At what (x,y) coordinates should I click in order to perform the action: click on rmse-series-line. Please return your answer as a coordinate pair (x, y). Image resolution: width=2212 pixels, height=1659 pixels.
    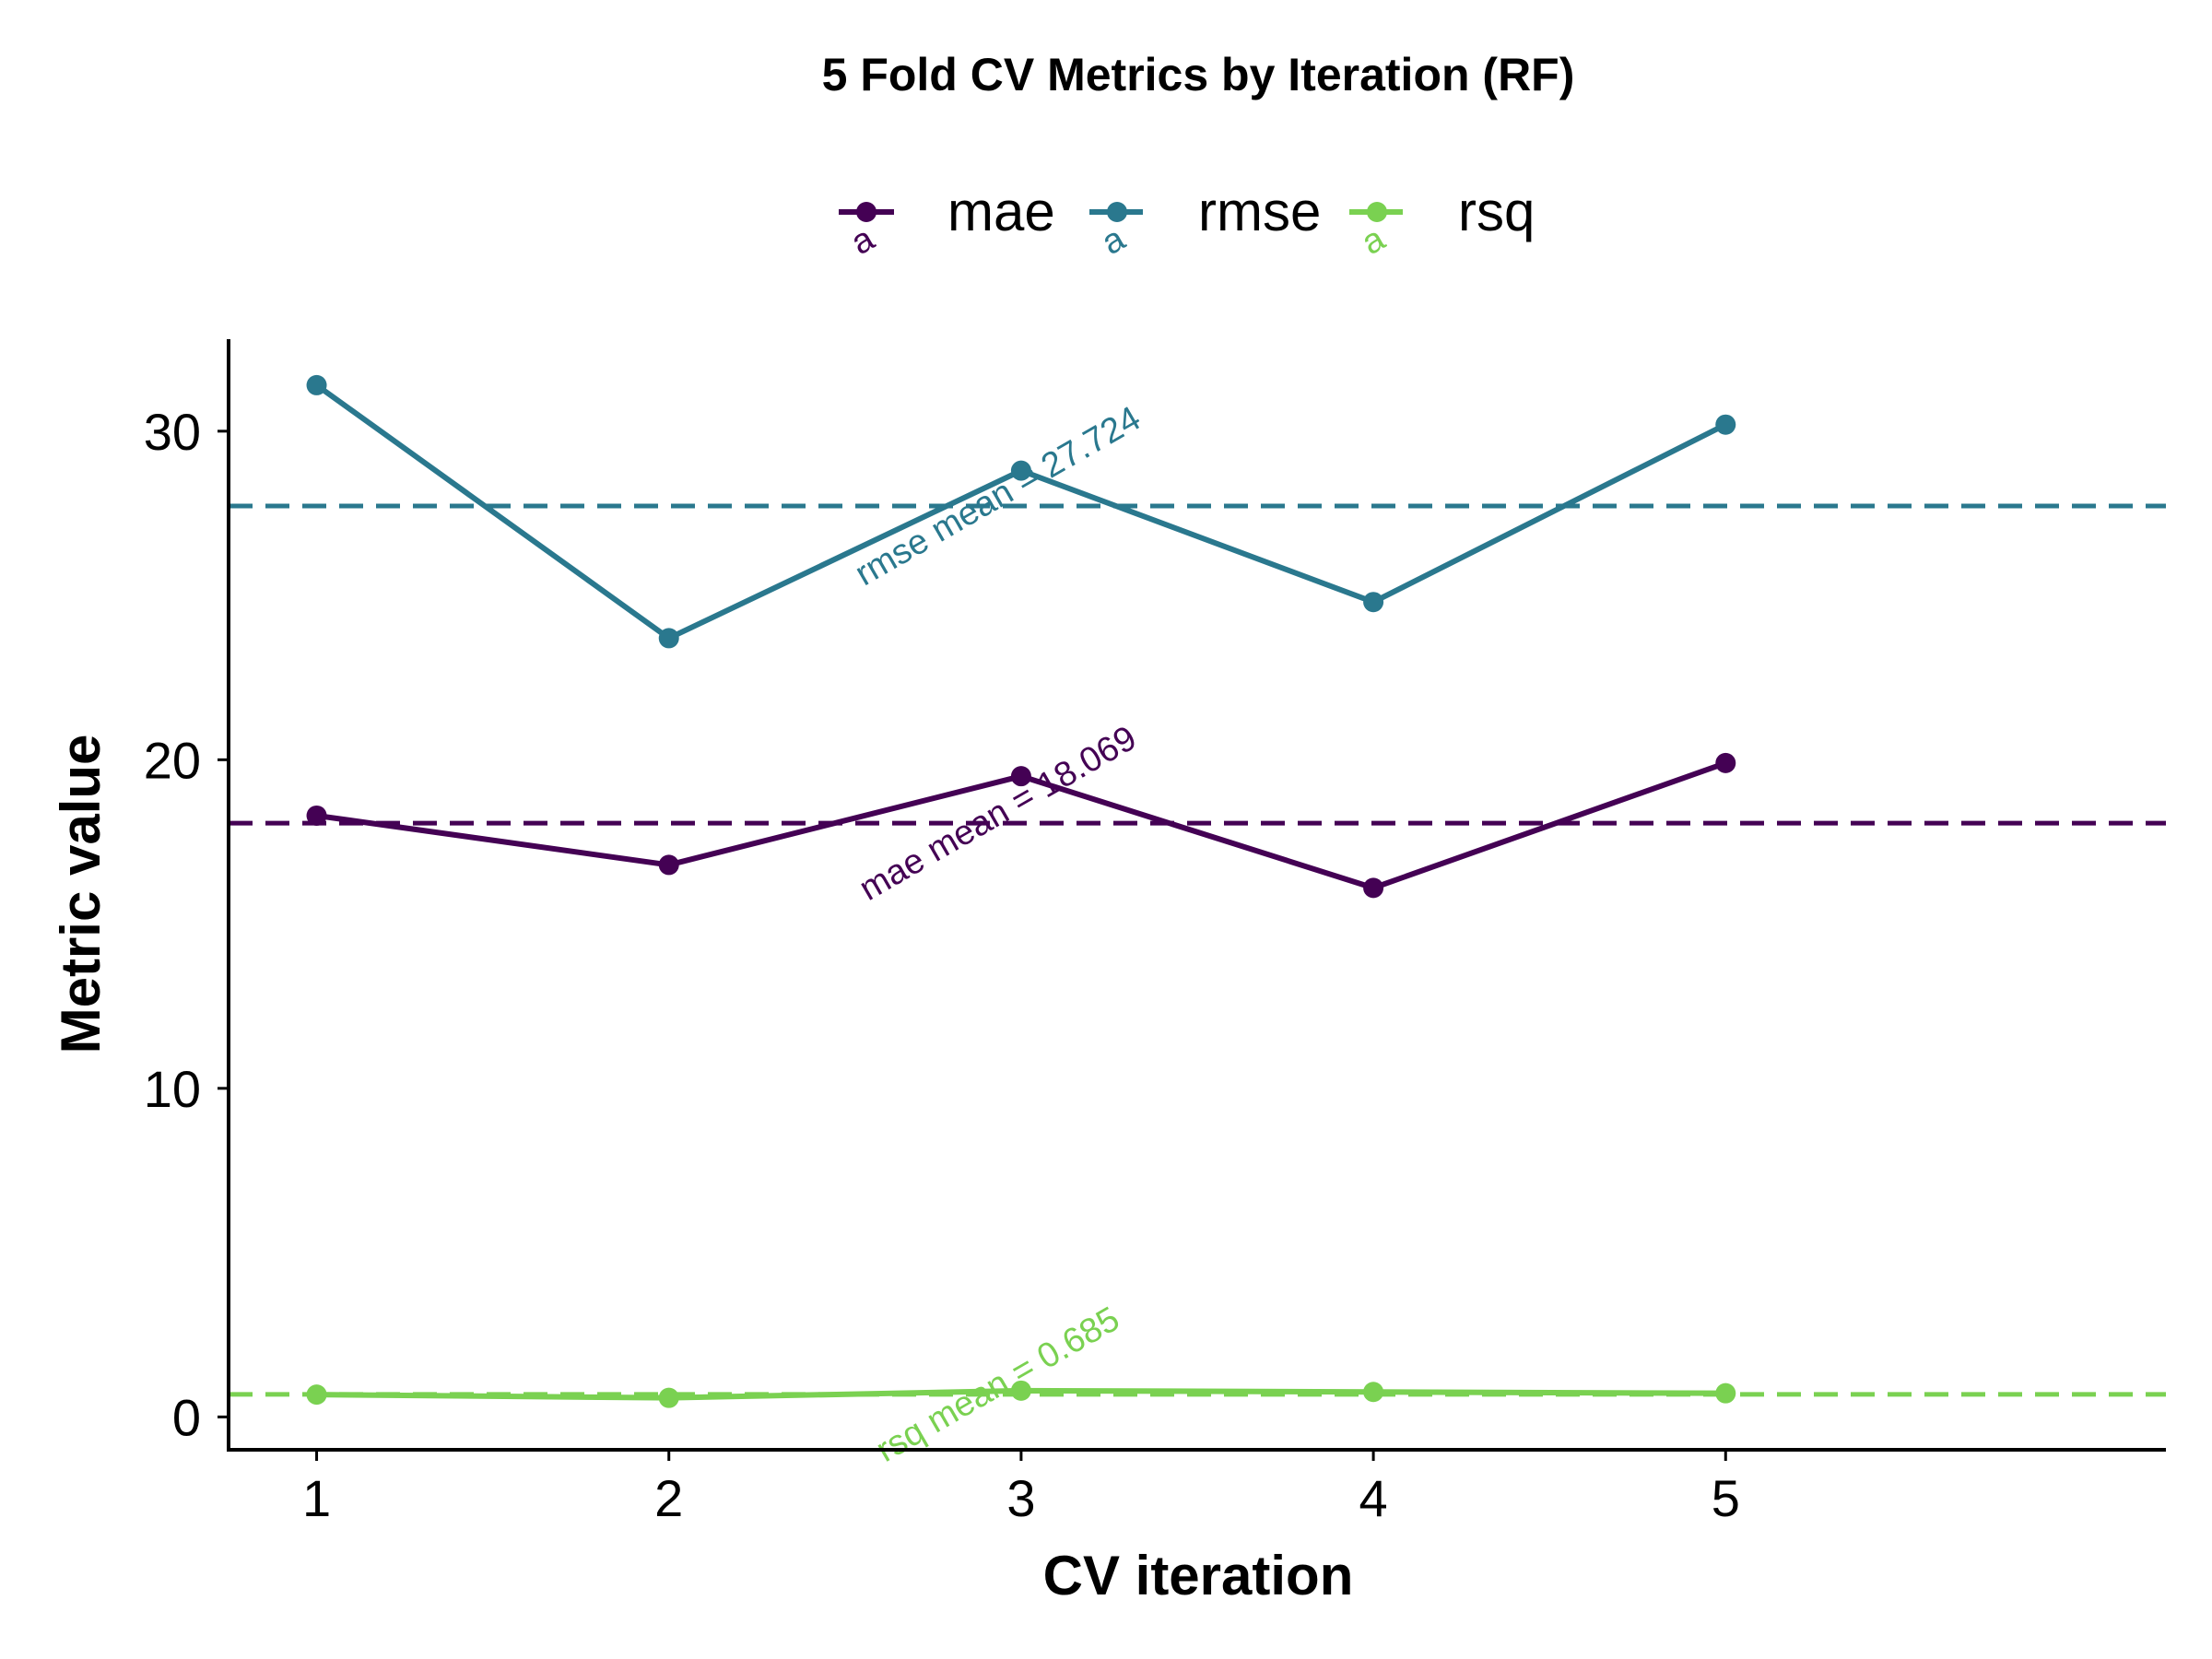
    Looking at the image, I should click on (1020, 511).